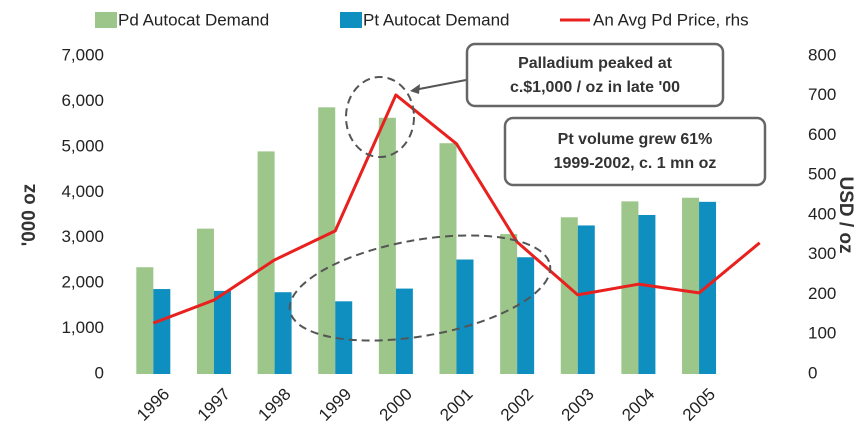  Describe the element at coordinates (214, 405) in the screenshot. I see `x-tick-label: 1997` at that location.